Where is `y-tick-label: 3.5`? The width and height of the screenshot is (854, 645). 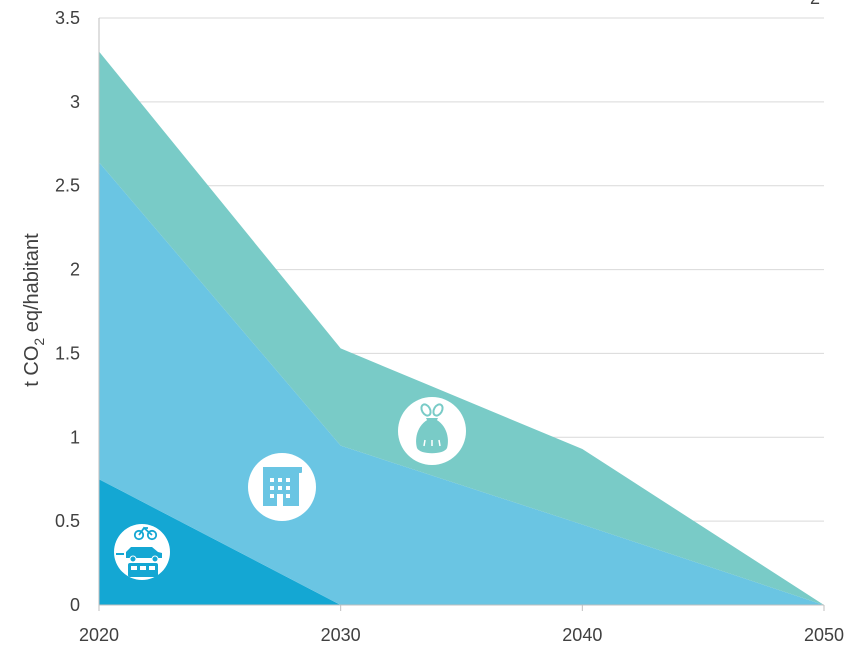
y-tick-label: 3.5 is located at coordinates (67, 18).